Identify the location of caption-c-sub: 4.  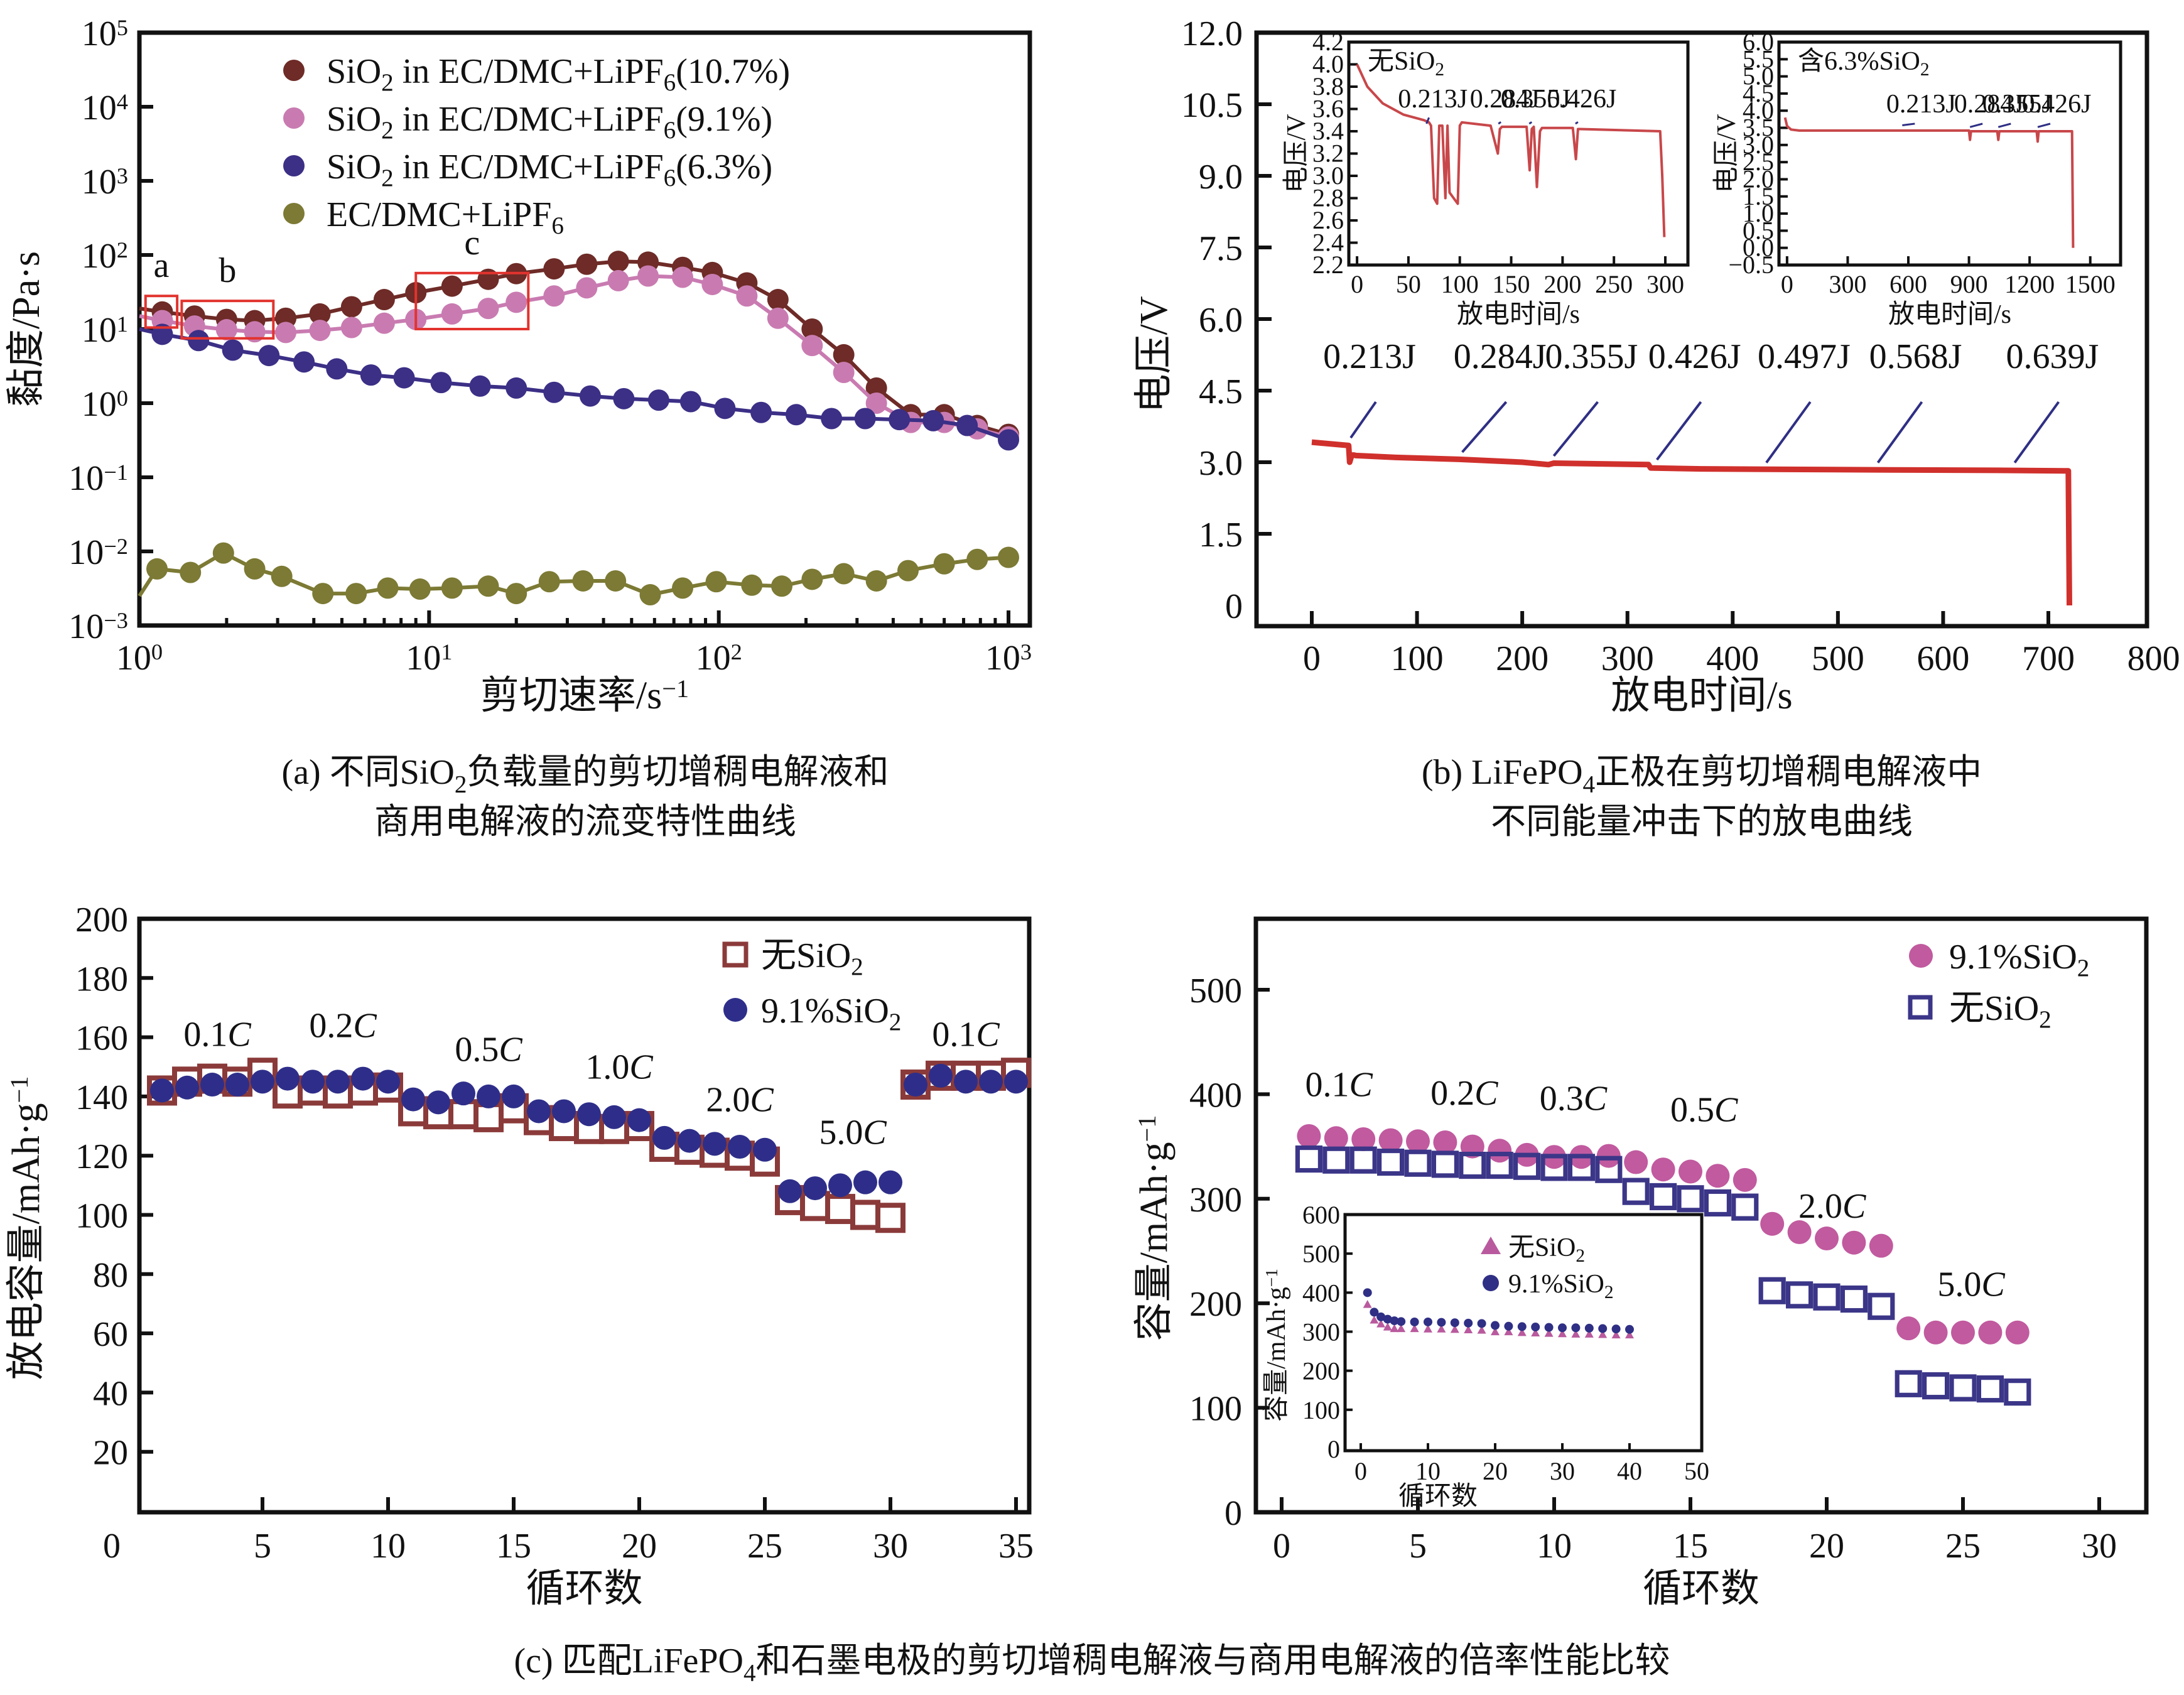
(749, 1673).